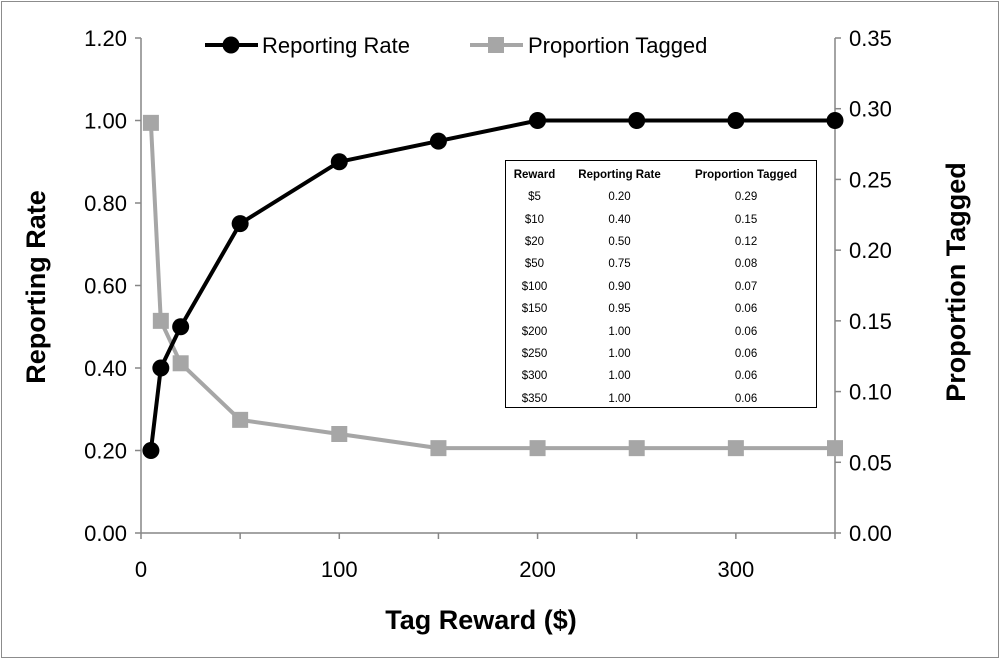 Image resolution: width=1000 pixels, height=659 pixels. Describe the element at coordinates (661, 264) in the screenshot. I see `table-row: $50 0.75 0.08` at that location.